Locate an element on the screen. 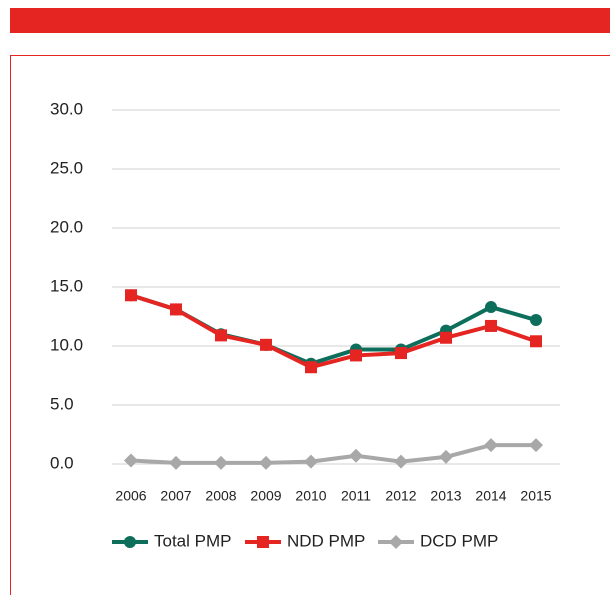 The width and height of the screenshot is (610, 595). x-tick-label: 2015 is located at coordinates (535, 496).